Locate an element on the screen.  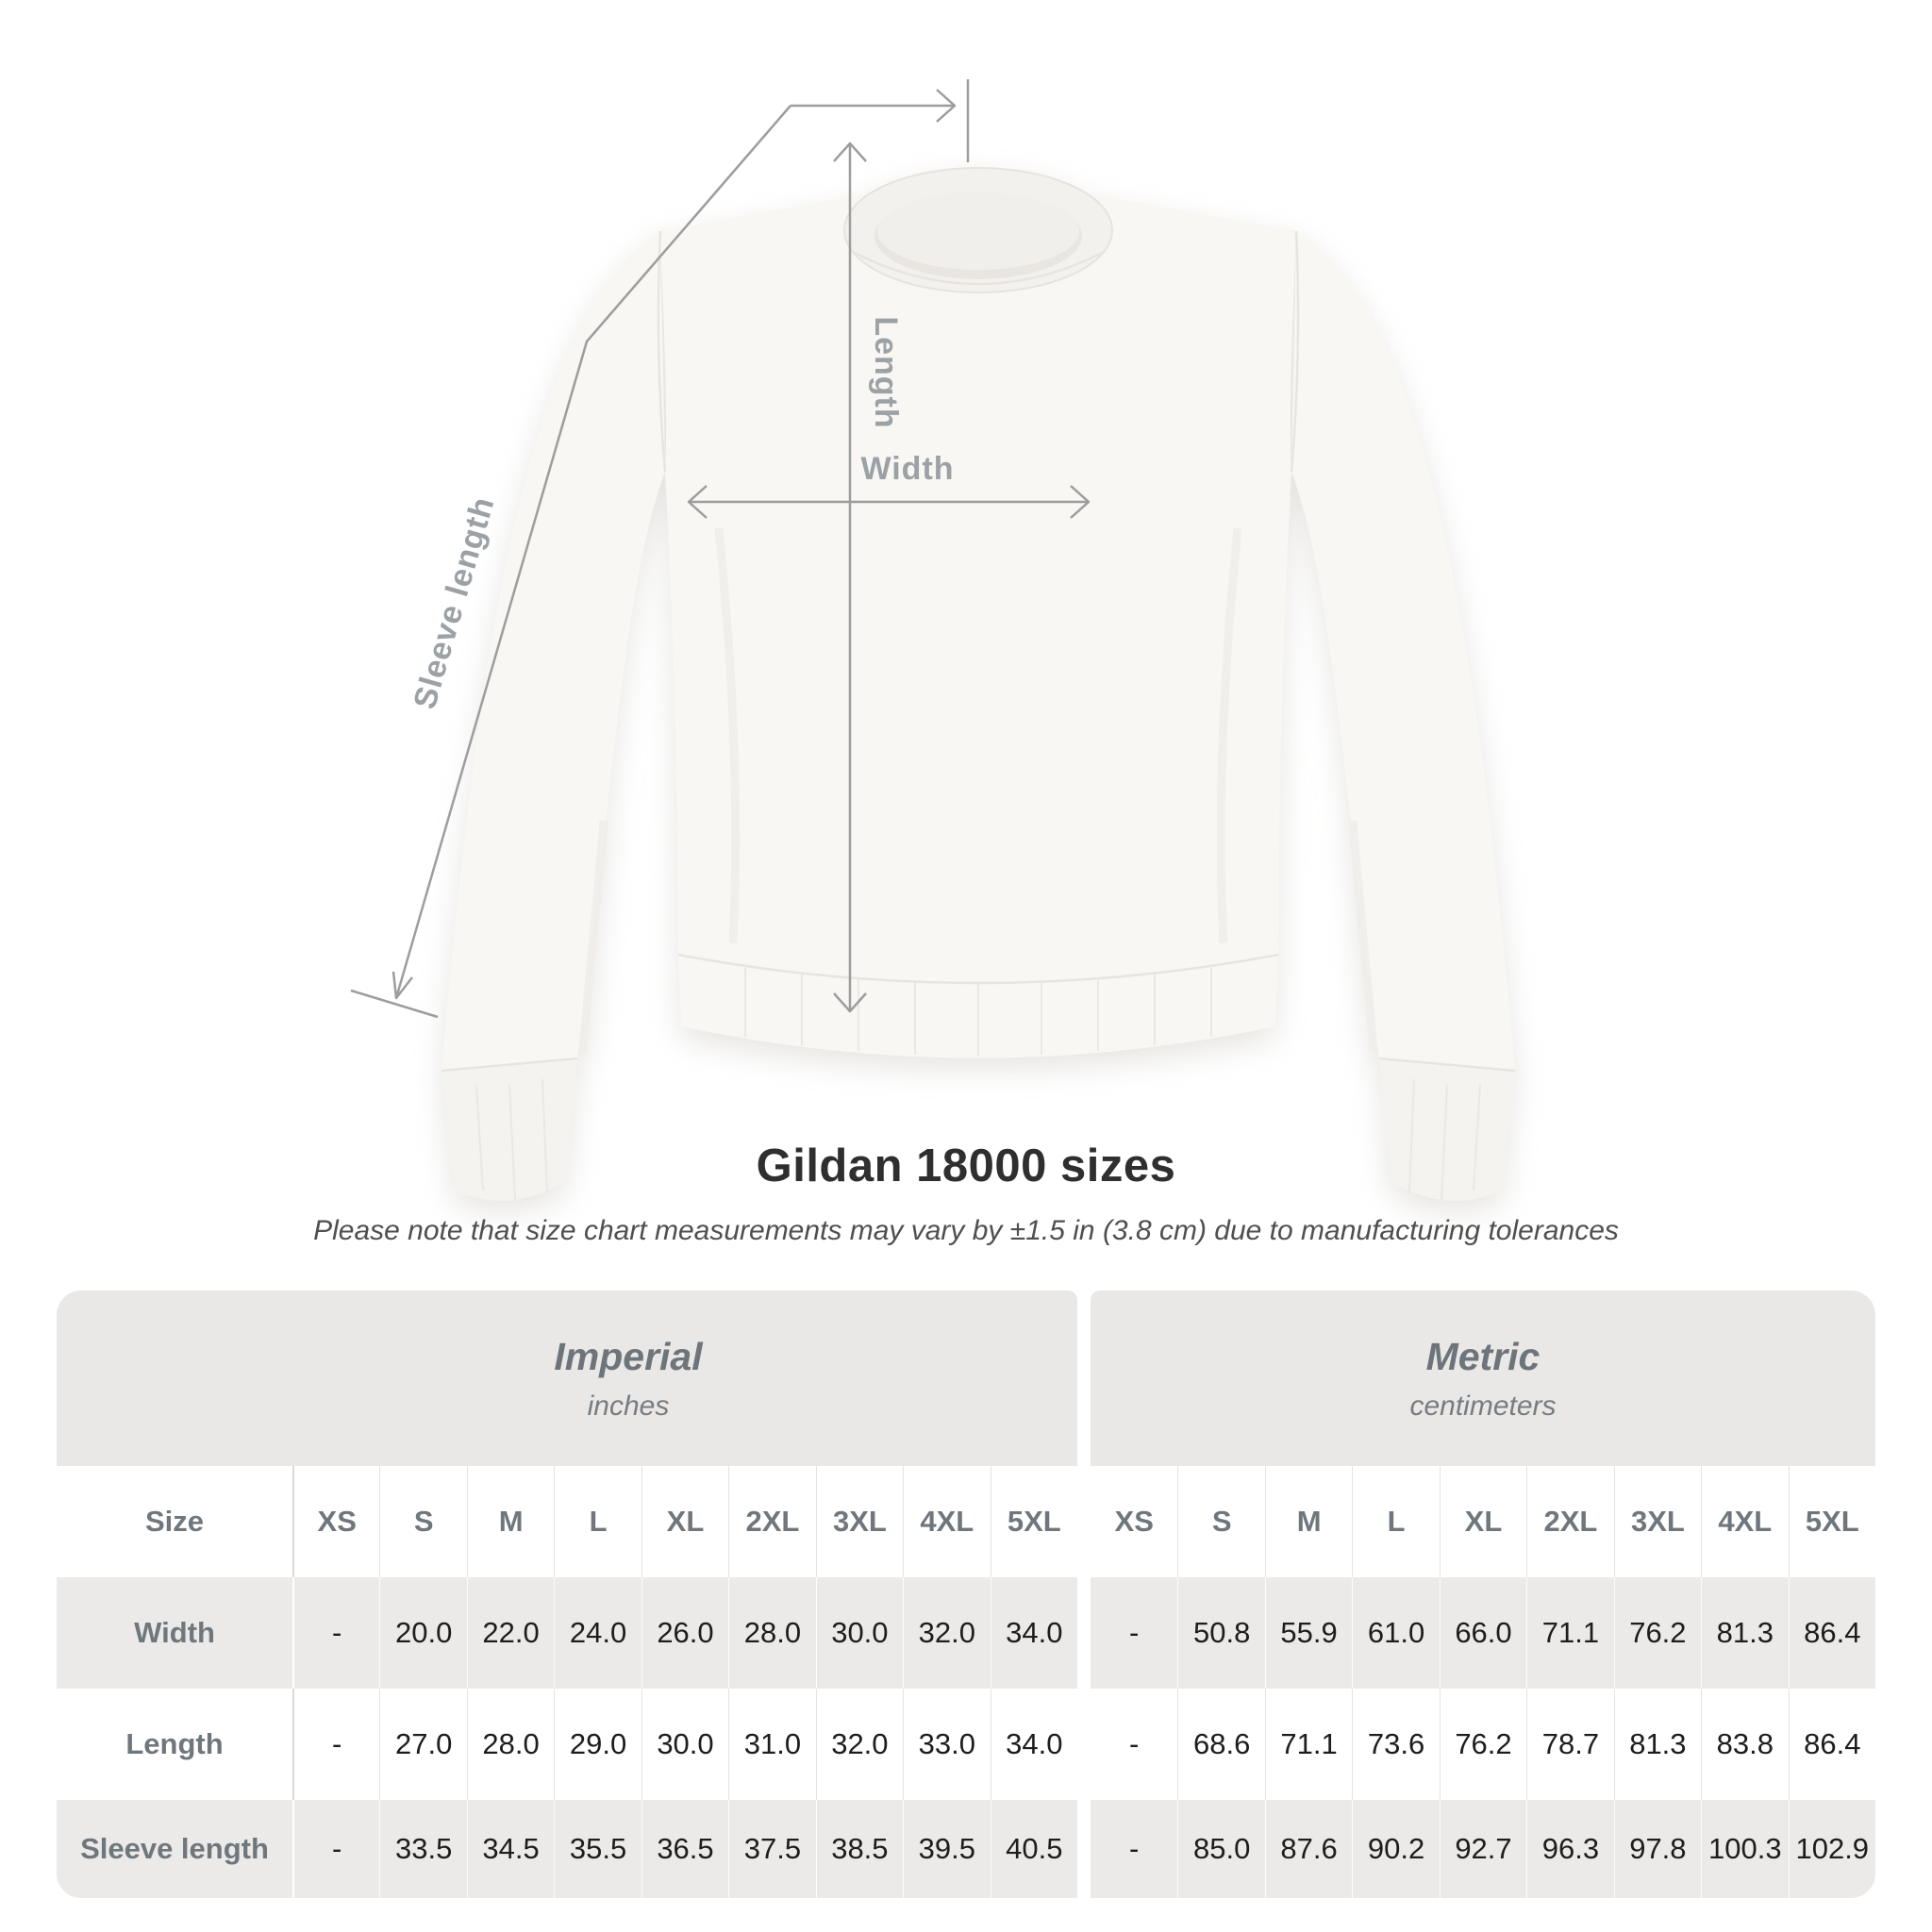
length-metric-S: 68.6 is located at coordinates (1221, 1745).